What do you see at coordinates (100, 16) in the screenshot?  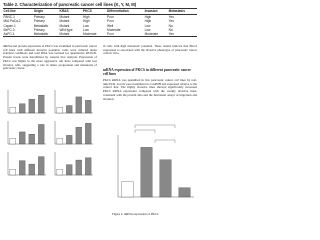 I see `table-row: PANC-1 Primary Mutant High Poor High Yes` at bounding box center [100, 16].